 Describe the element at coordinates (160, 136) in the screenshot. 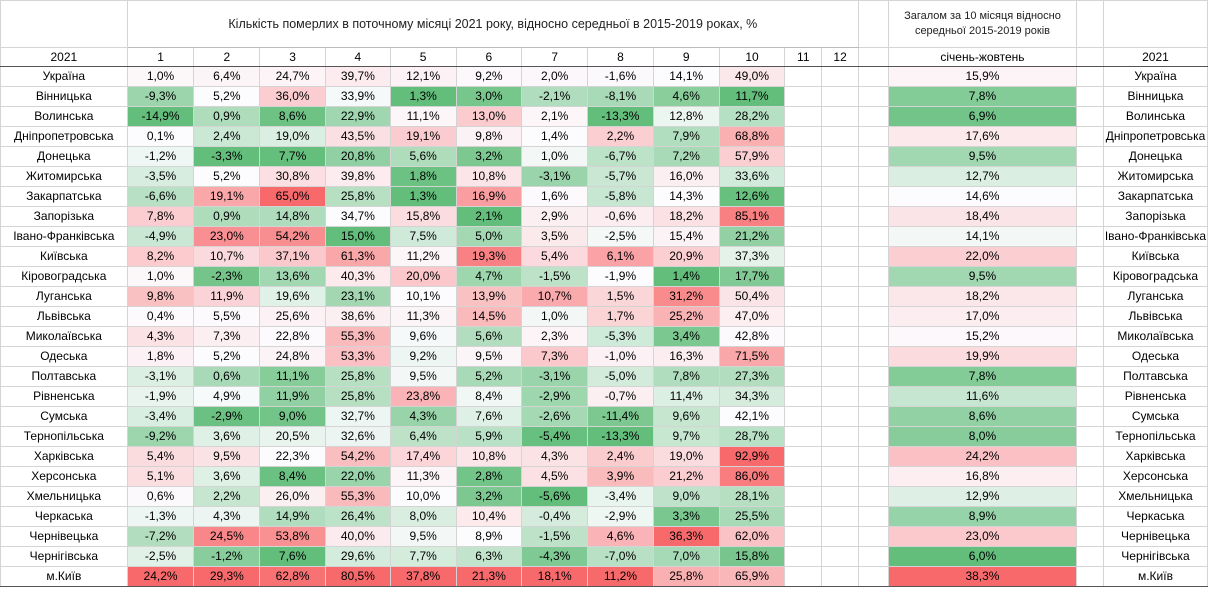

I see `month-value-cell: 0,1%` at that location.